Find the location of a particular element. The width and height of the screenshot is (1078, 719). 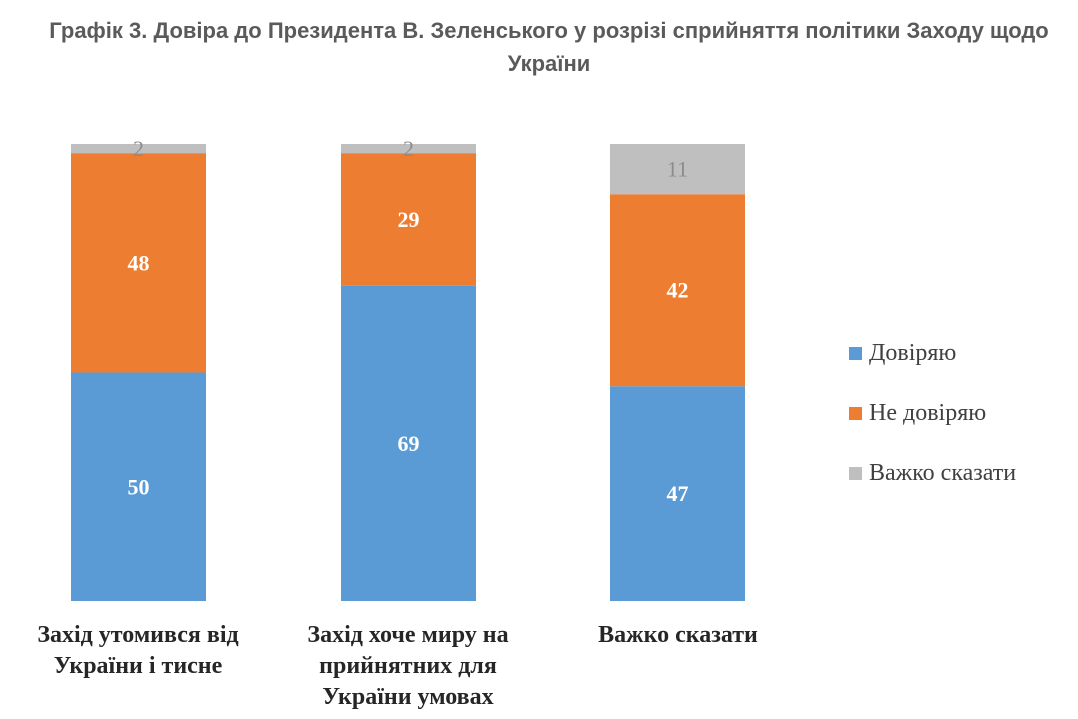

legend-label-distrust: Не довіряю is located at coordinates (928, 413).